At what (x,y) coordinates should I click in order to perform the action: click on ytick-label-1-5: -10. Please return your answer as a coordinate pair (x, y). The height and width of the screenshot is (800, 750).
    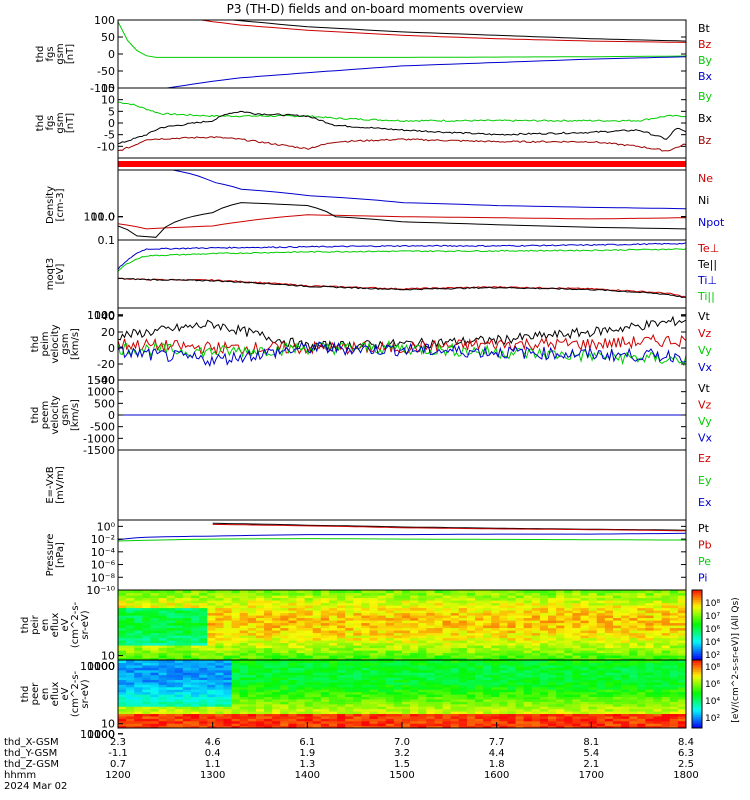
    Looking at the image, I should click on (106, 146).